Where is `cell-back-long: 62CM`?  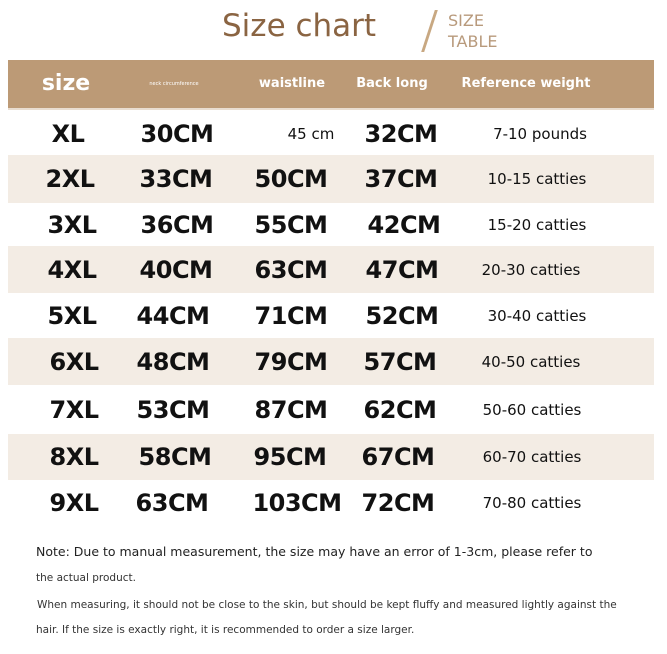 cell-back-long: 62CM is located at coordinates (400, 409).